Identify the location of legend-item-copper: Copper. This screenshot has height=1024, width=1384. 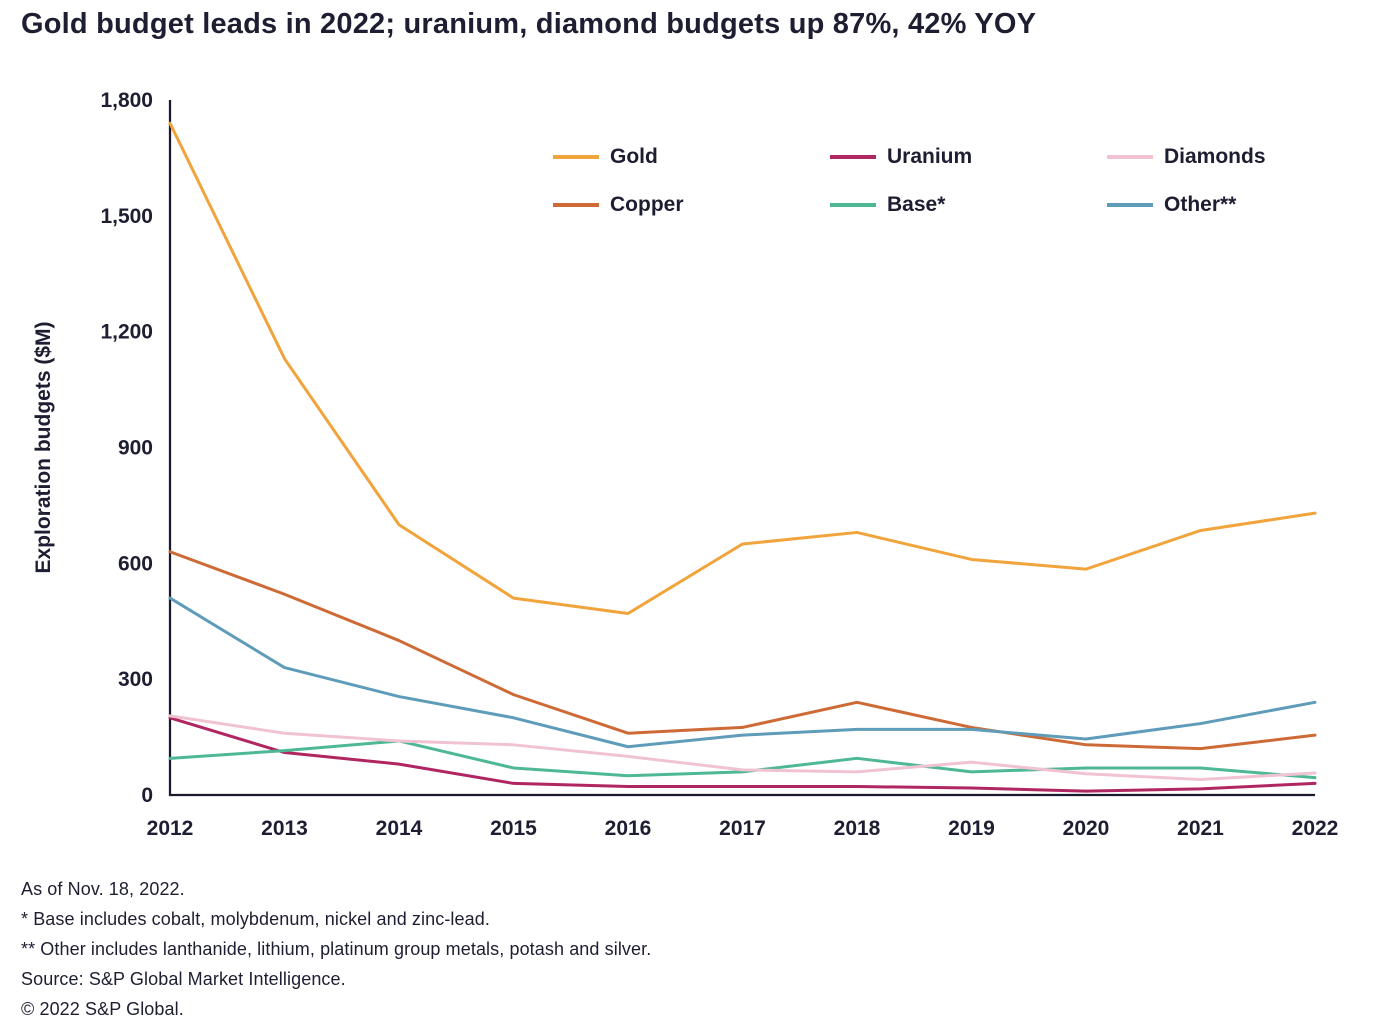
(691, 205).